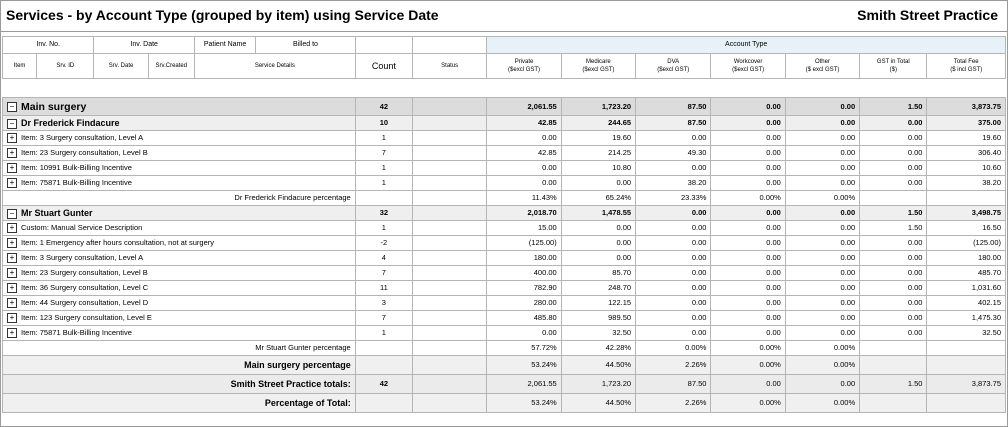 The width and height of the screenshot is (1008, 427). What do you see at coordinates (225, 45) in the screenshot?
I see `col-patient-name: Patient Name` at bounding box center [225, 45].